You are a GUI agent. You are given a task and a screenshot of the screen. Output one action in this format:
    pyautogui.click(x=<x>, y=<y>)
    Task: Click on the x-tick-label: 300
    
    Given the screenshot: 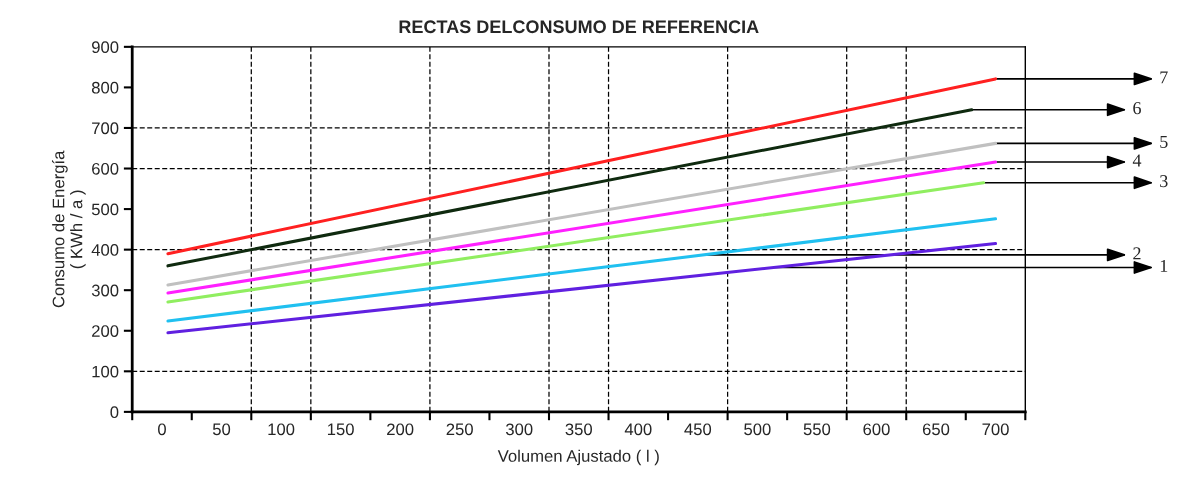 What is the action you would take?
    pyautogui.click(x=519, y=429)
    